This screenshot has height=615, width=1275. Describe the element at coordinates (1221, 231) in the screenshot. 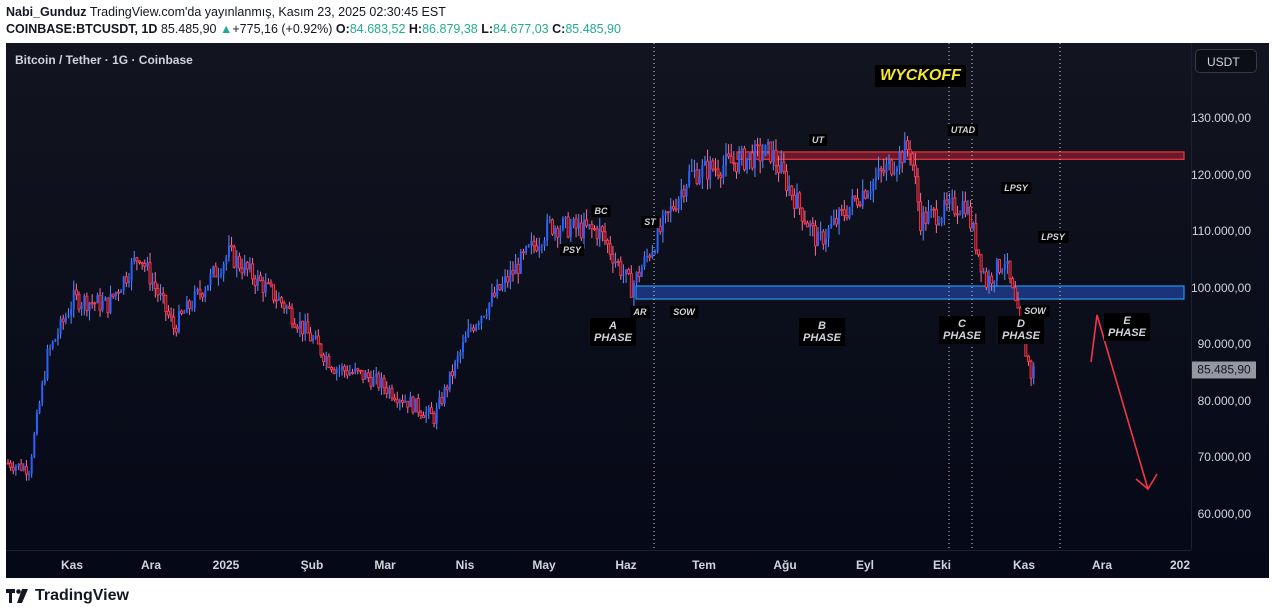

I see `y-tick: 110.000,00` at that location.